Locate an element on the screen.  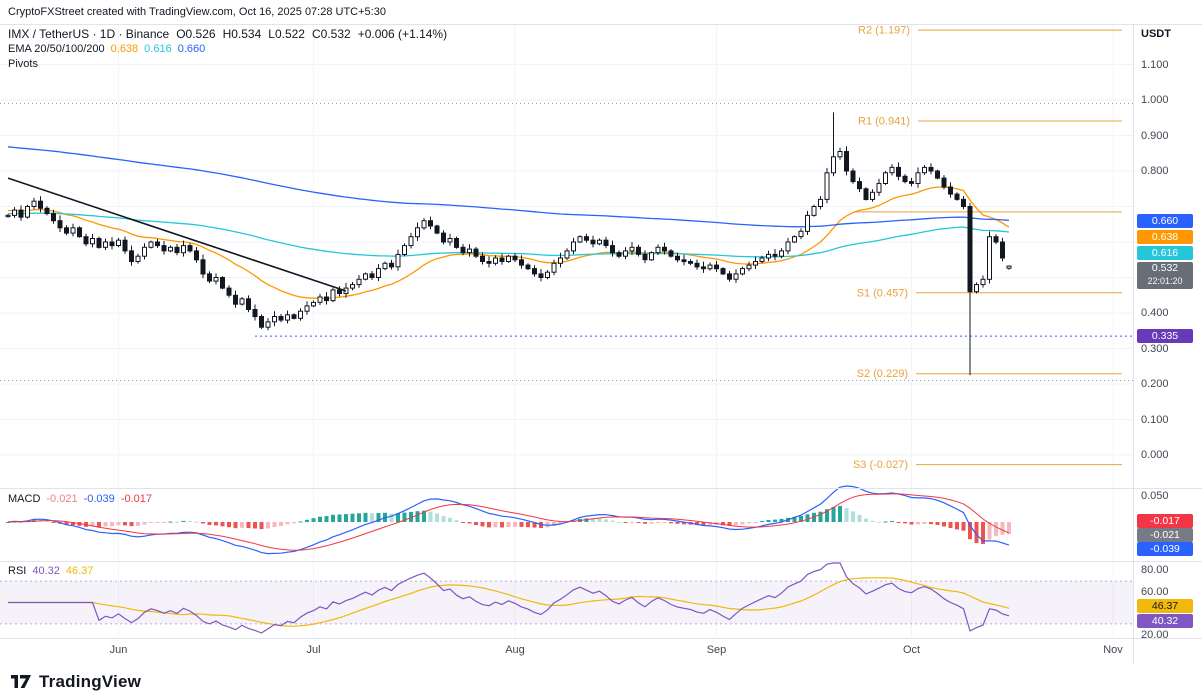
price-tick: 0.900 is located at coordinates (1155, 135).